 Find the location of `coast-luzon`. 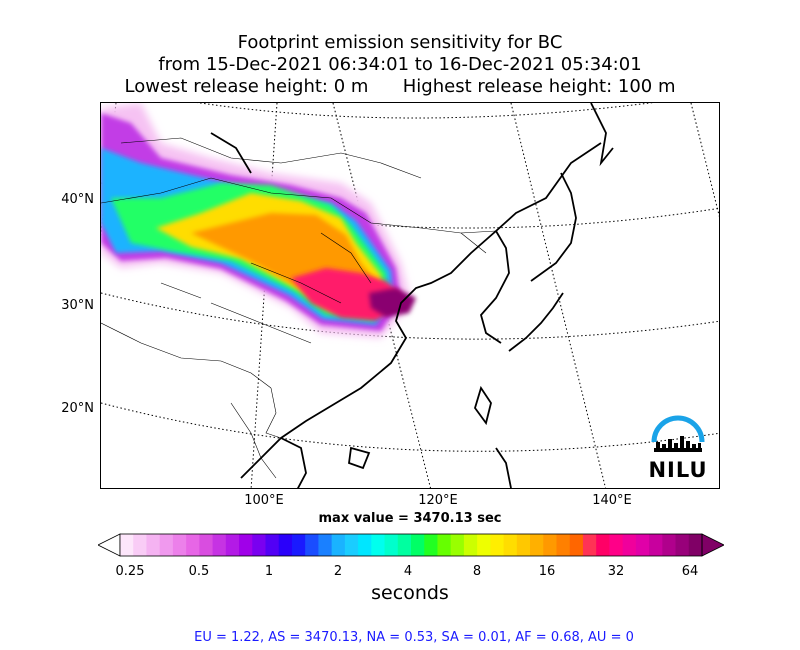

coast-luzon is located at coordinates (503, 467).